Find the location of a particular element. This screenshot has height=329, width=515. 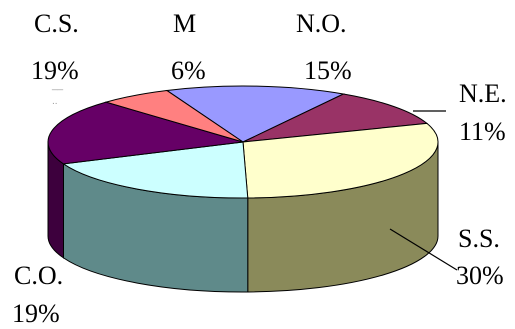

slice-m is located at coordinates (174, 116).